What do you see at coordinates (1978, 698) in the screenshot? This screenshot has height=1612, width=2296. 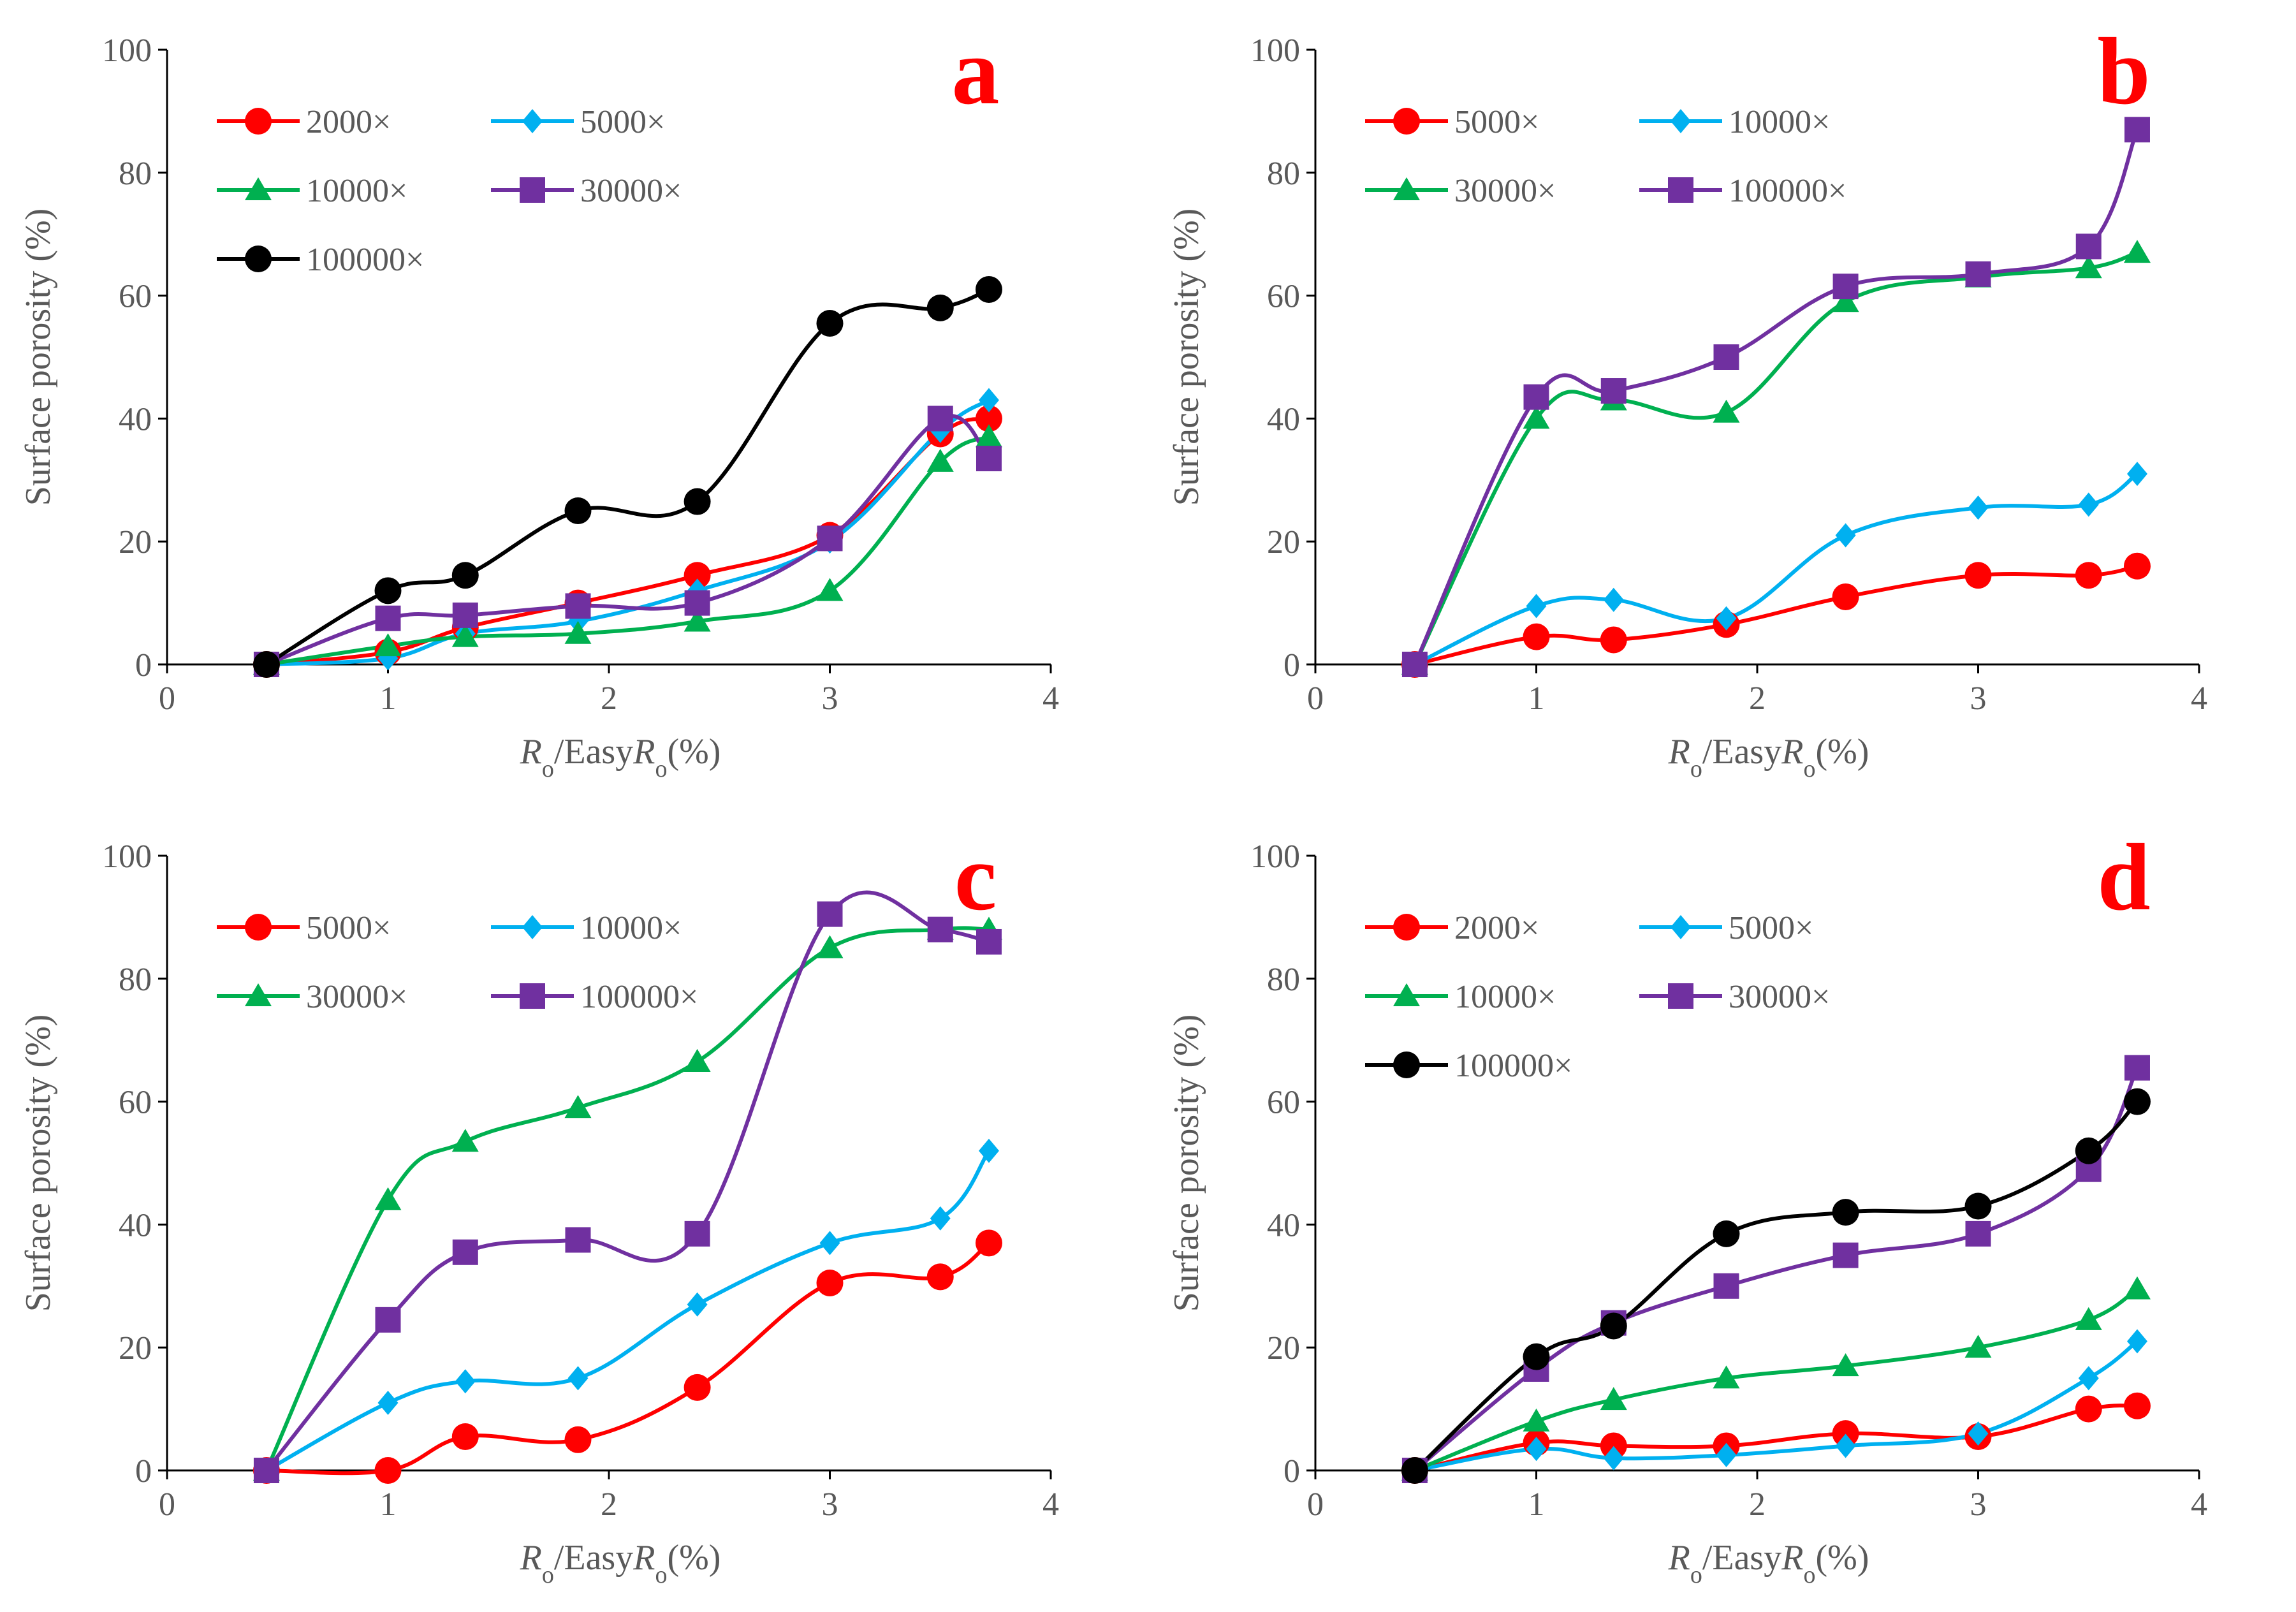 I see `x-tick-label: 3` at bounding box center [1978, 698].